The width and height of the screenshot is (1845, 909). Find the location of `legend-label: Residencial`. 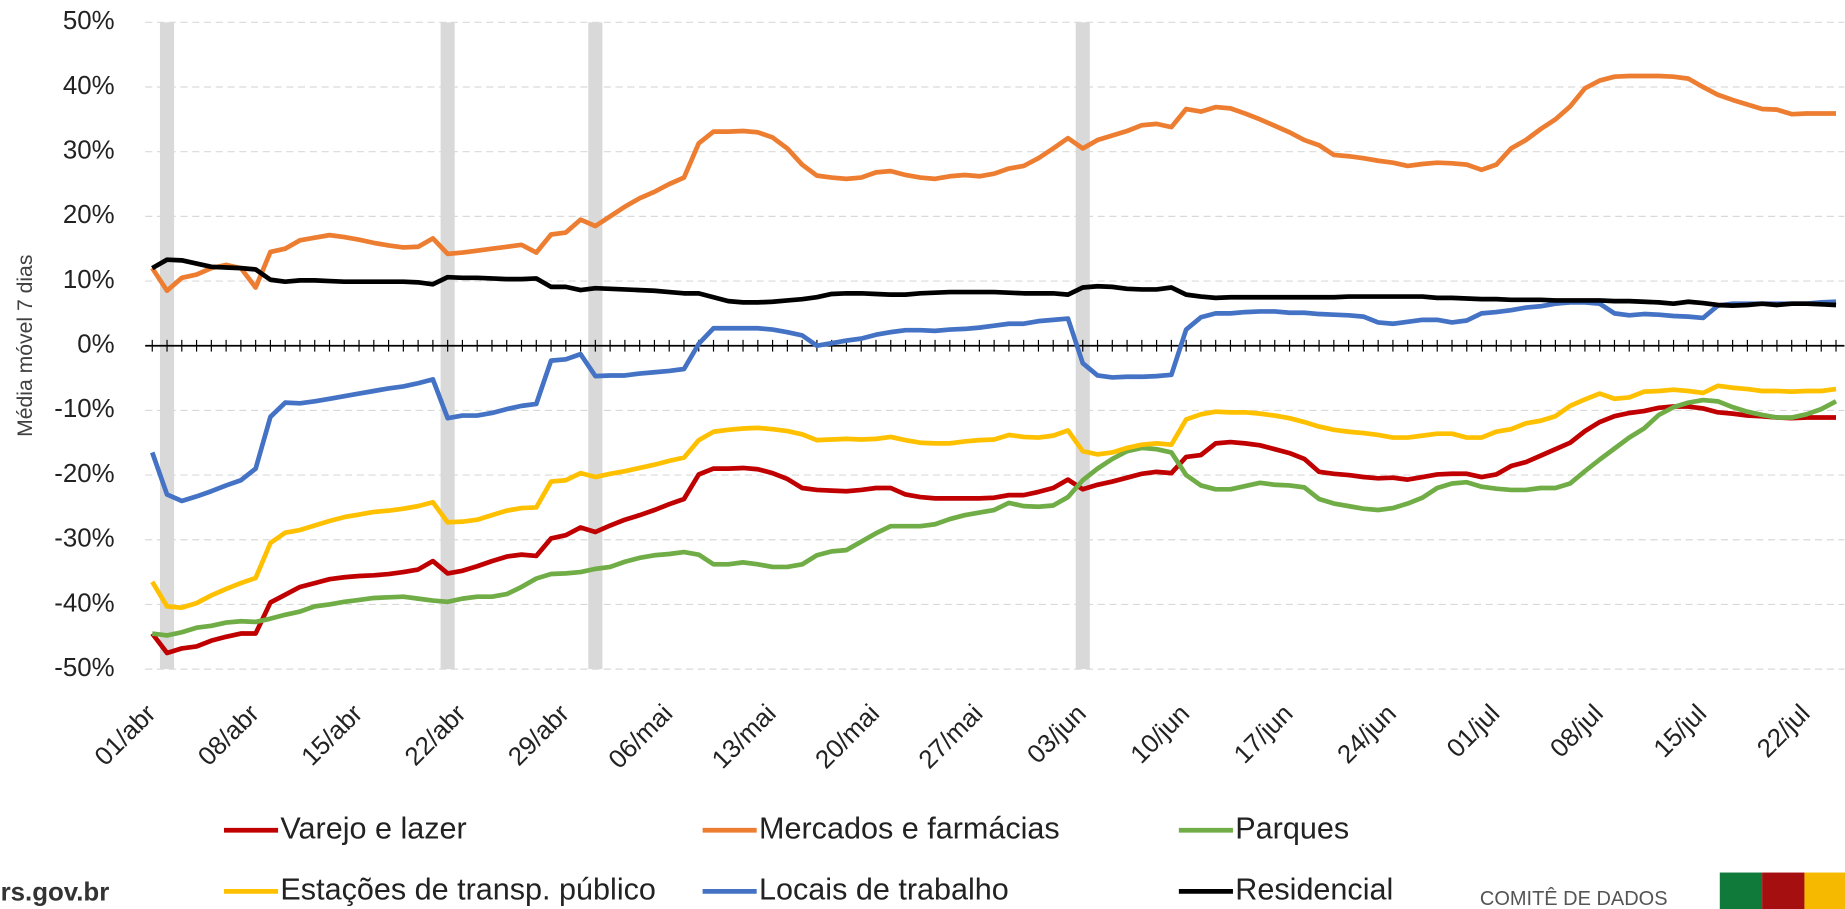

legend-label: Residencial is located at coordinates (1314, 889).